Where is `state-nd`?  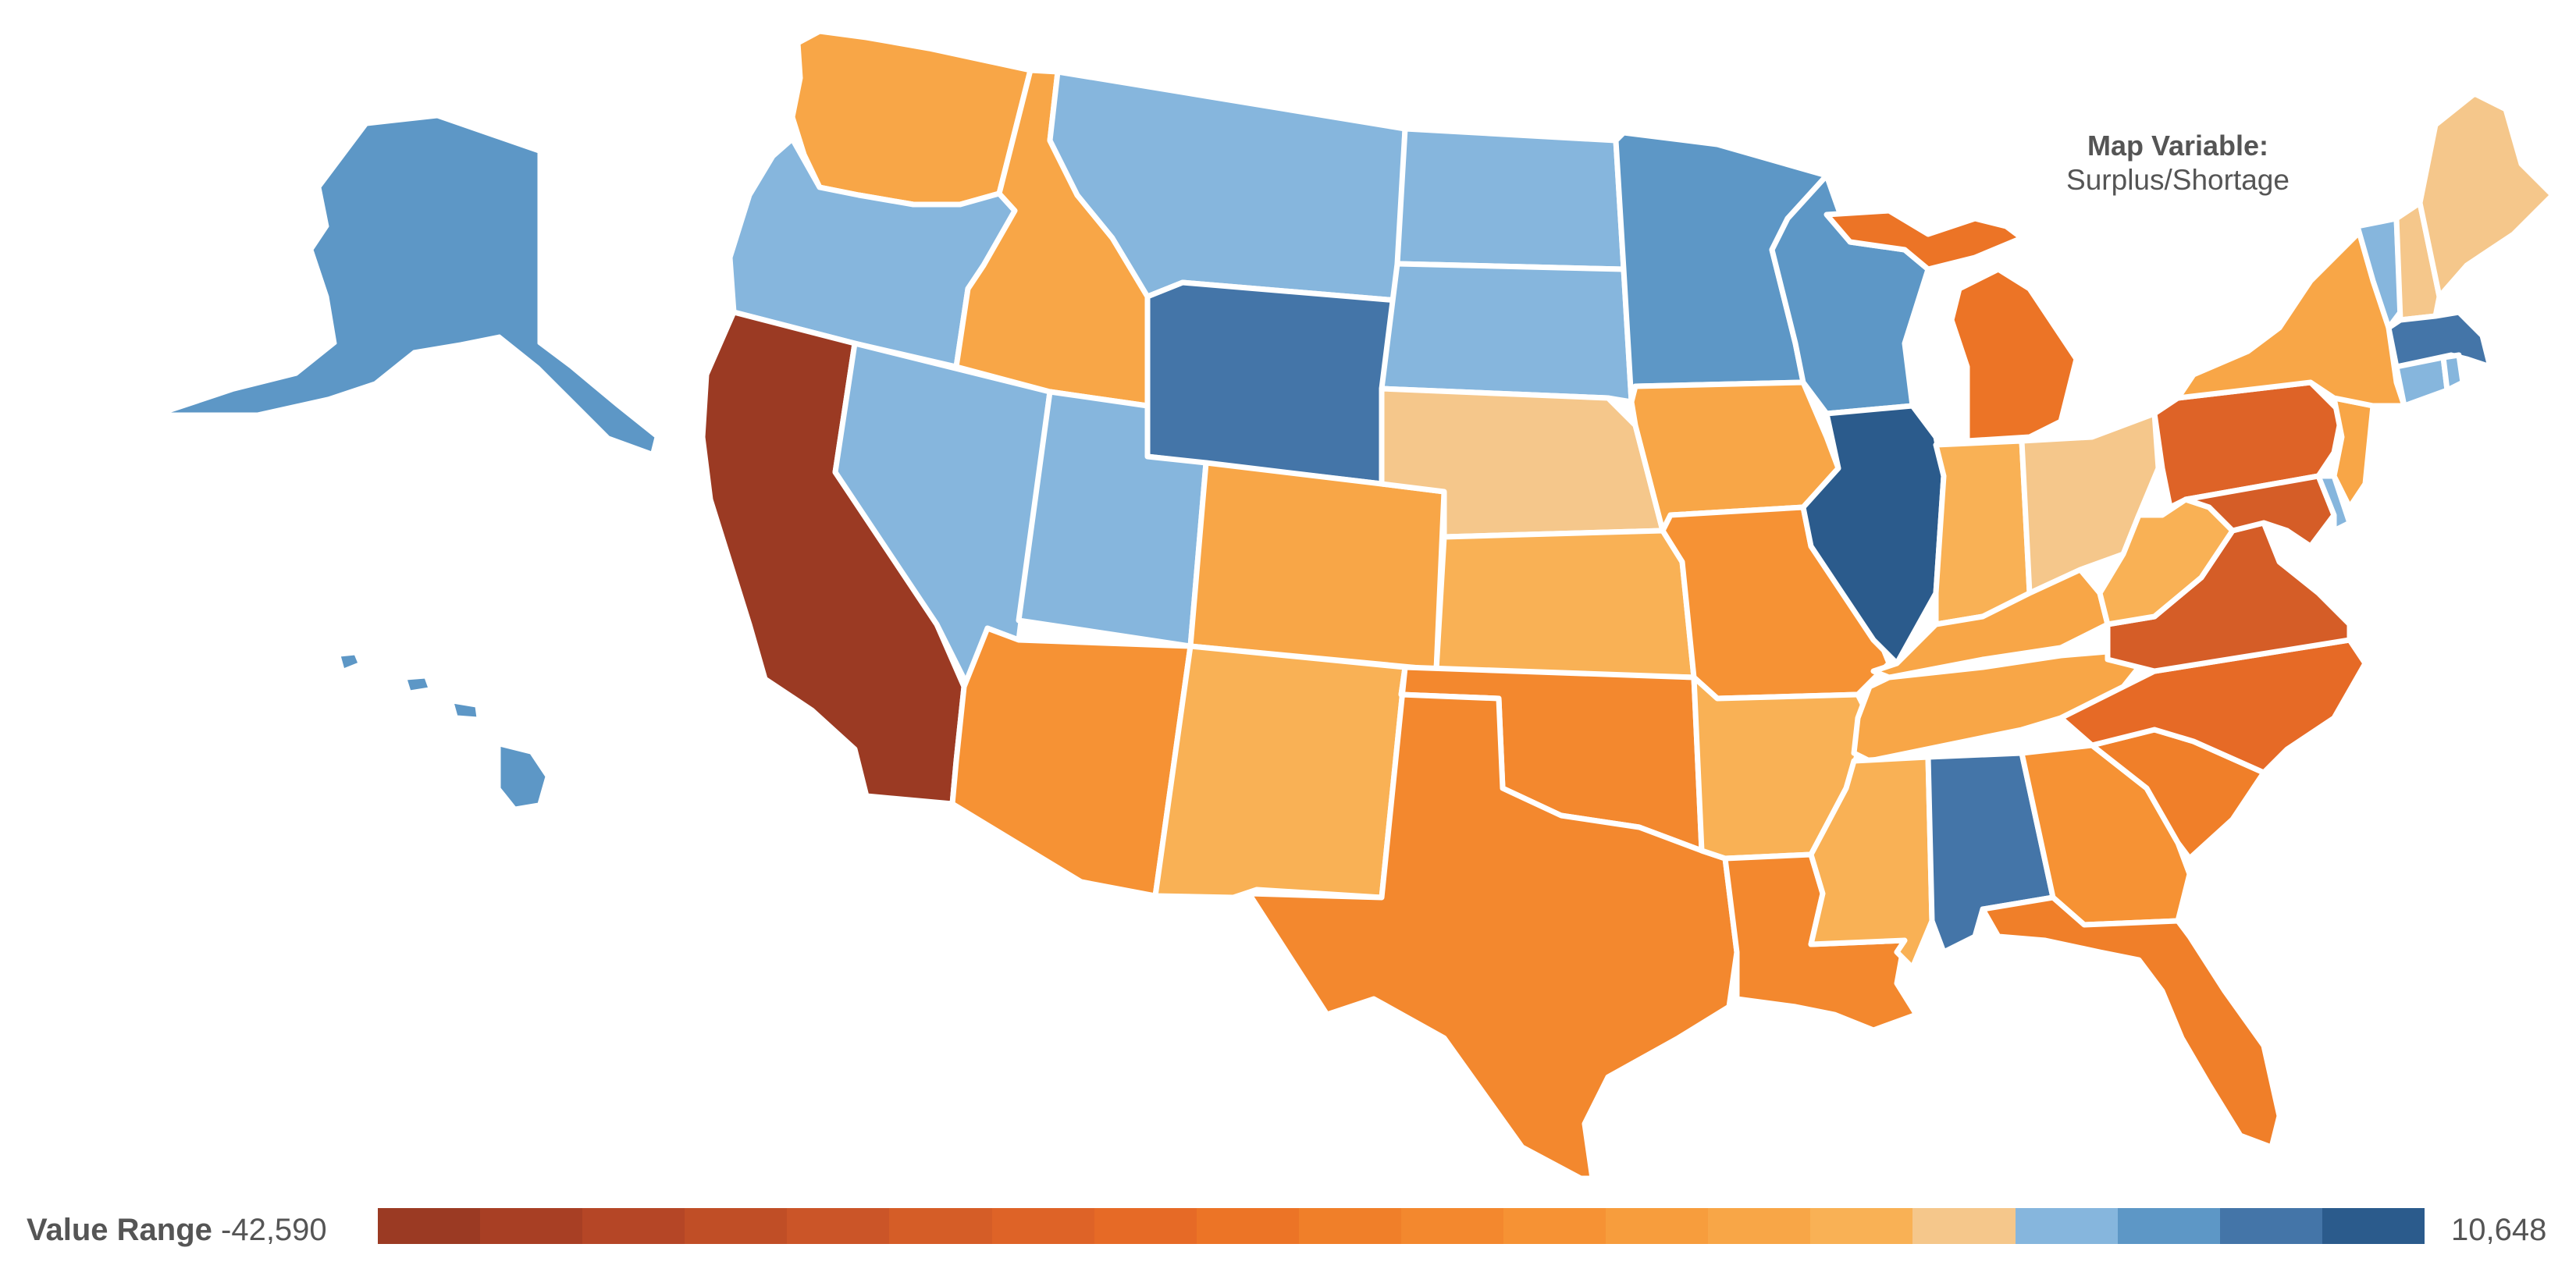
state-nd is located at coordinates (1510, 199).